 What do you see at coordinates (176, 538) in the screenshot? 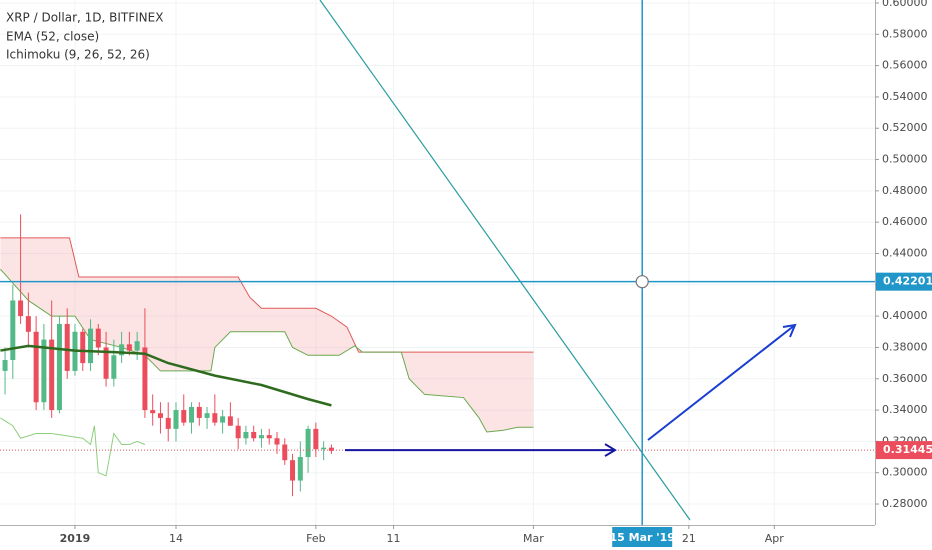
I see `x-tick-label: 14` at bounding box center [176, 538].